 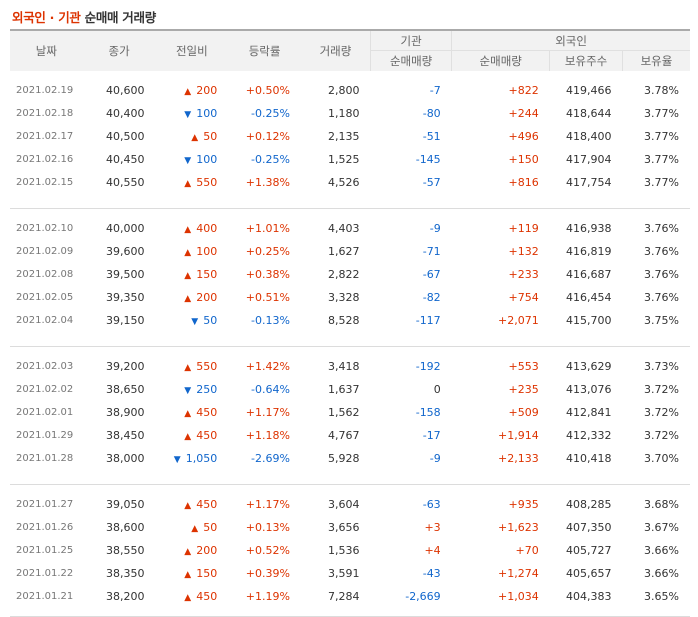 What do you see at coordinates (125, 573) in the screenshot?
I see `close-cell: 38,350` at bounding box center [125, 573].